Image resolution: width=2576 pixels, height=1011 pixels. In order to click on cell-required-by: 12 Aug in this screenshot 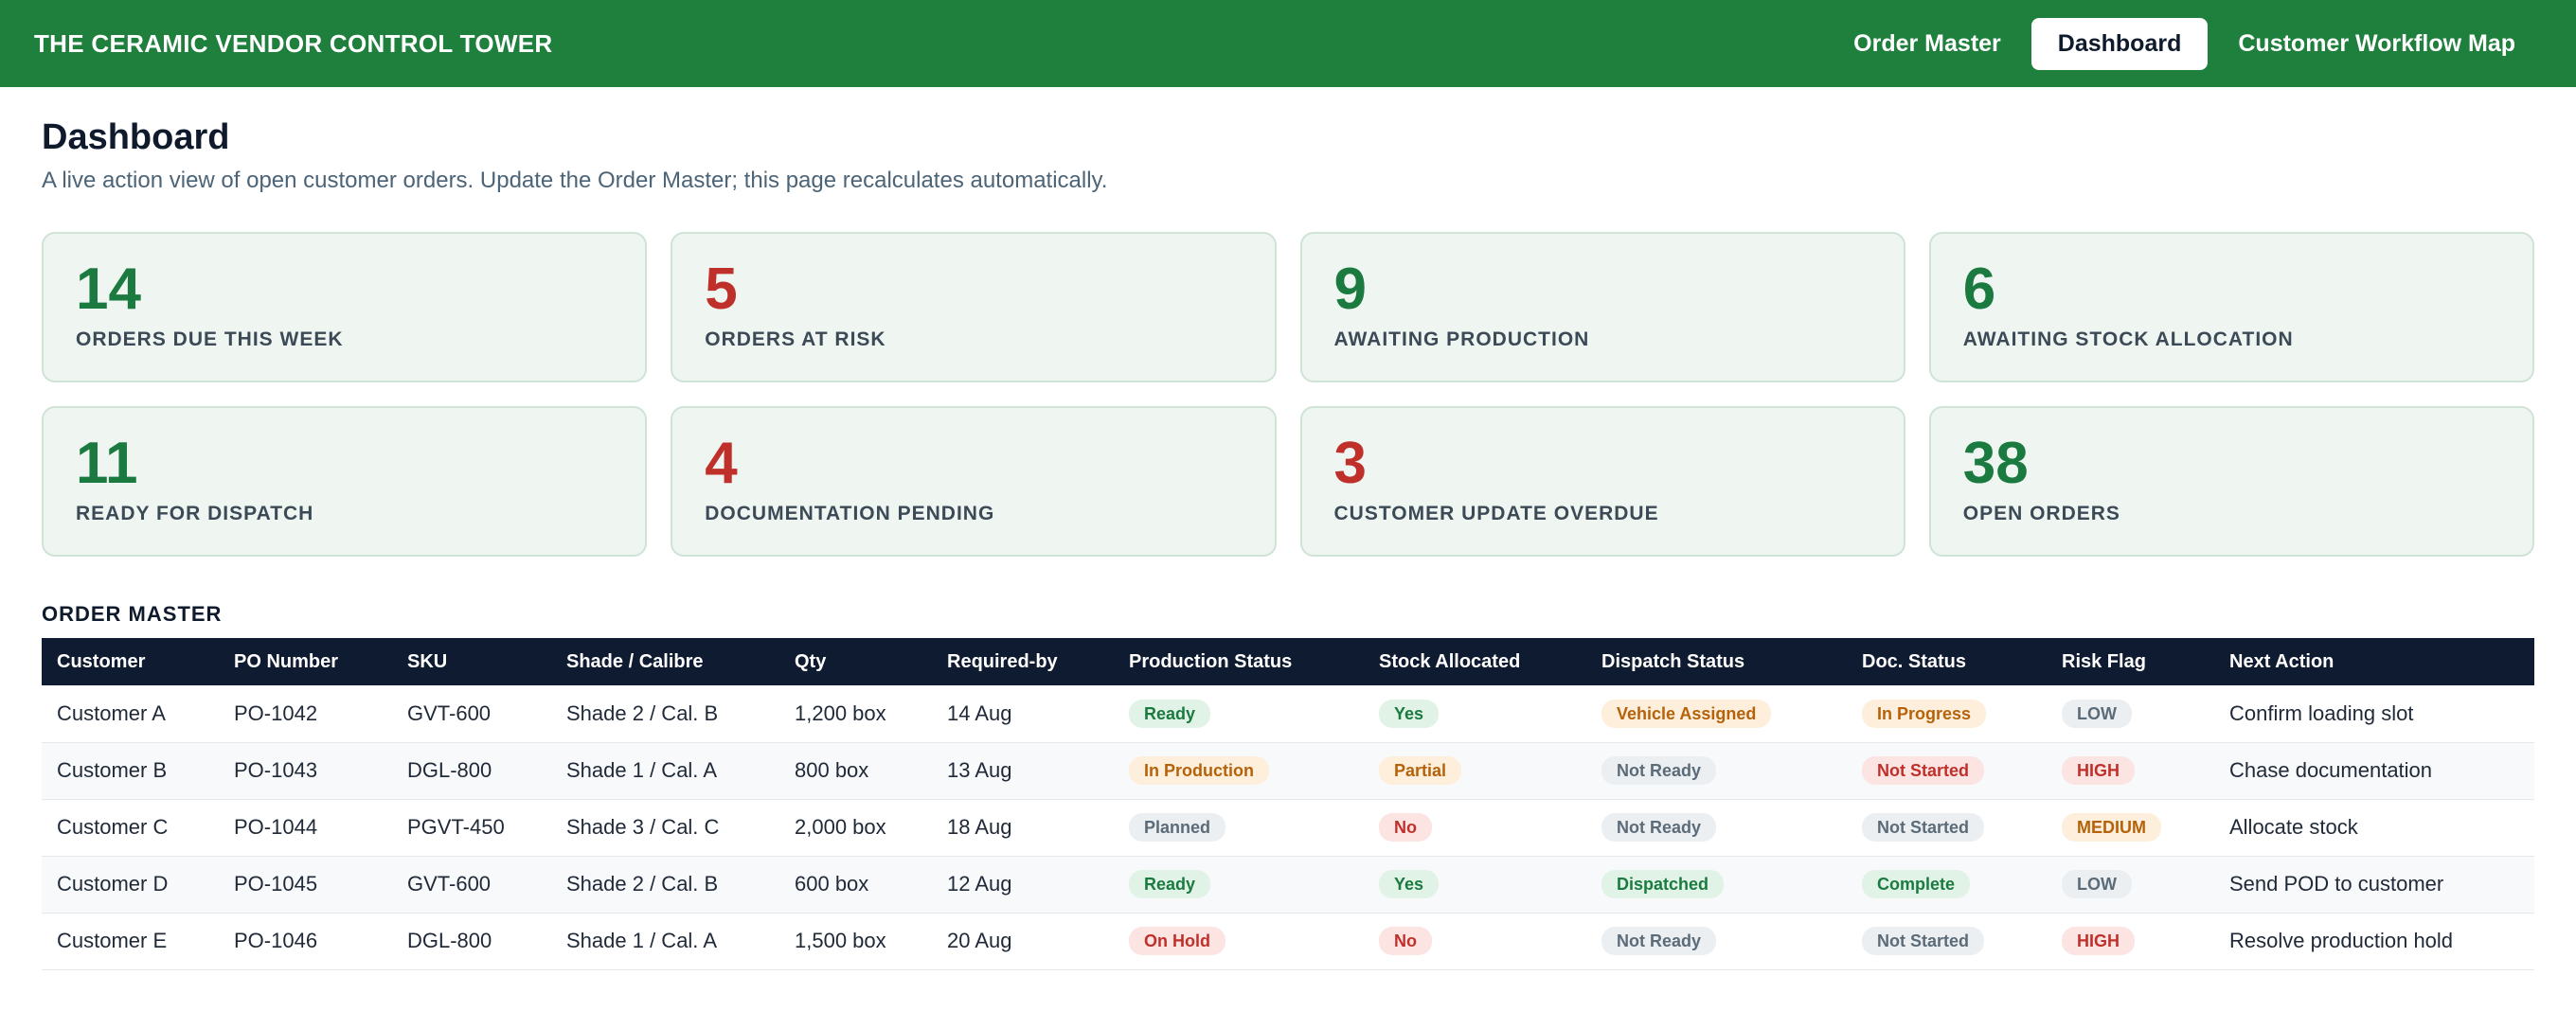, I will do `click(1023, 885)`.